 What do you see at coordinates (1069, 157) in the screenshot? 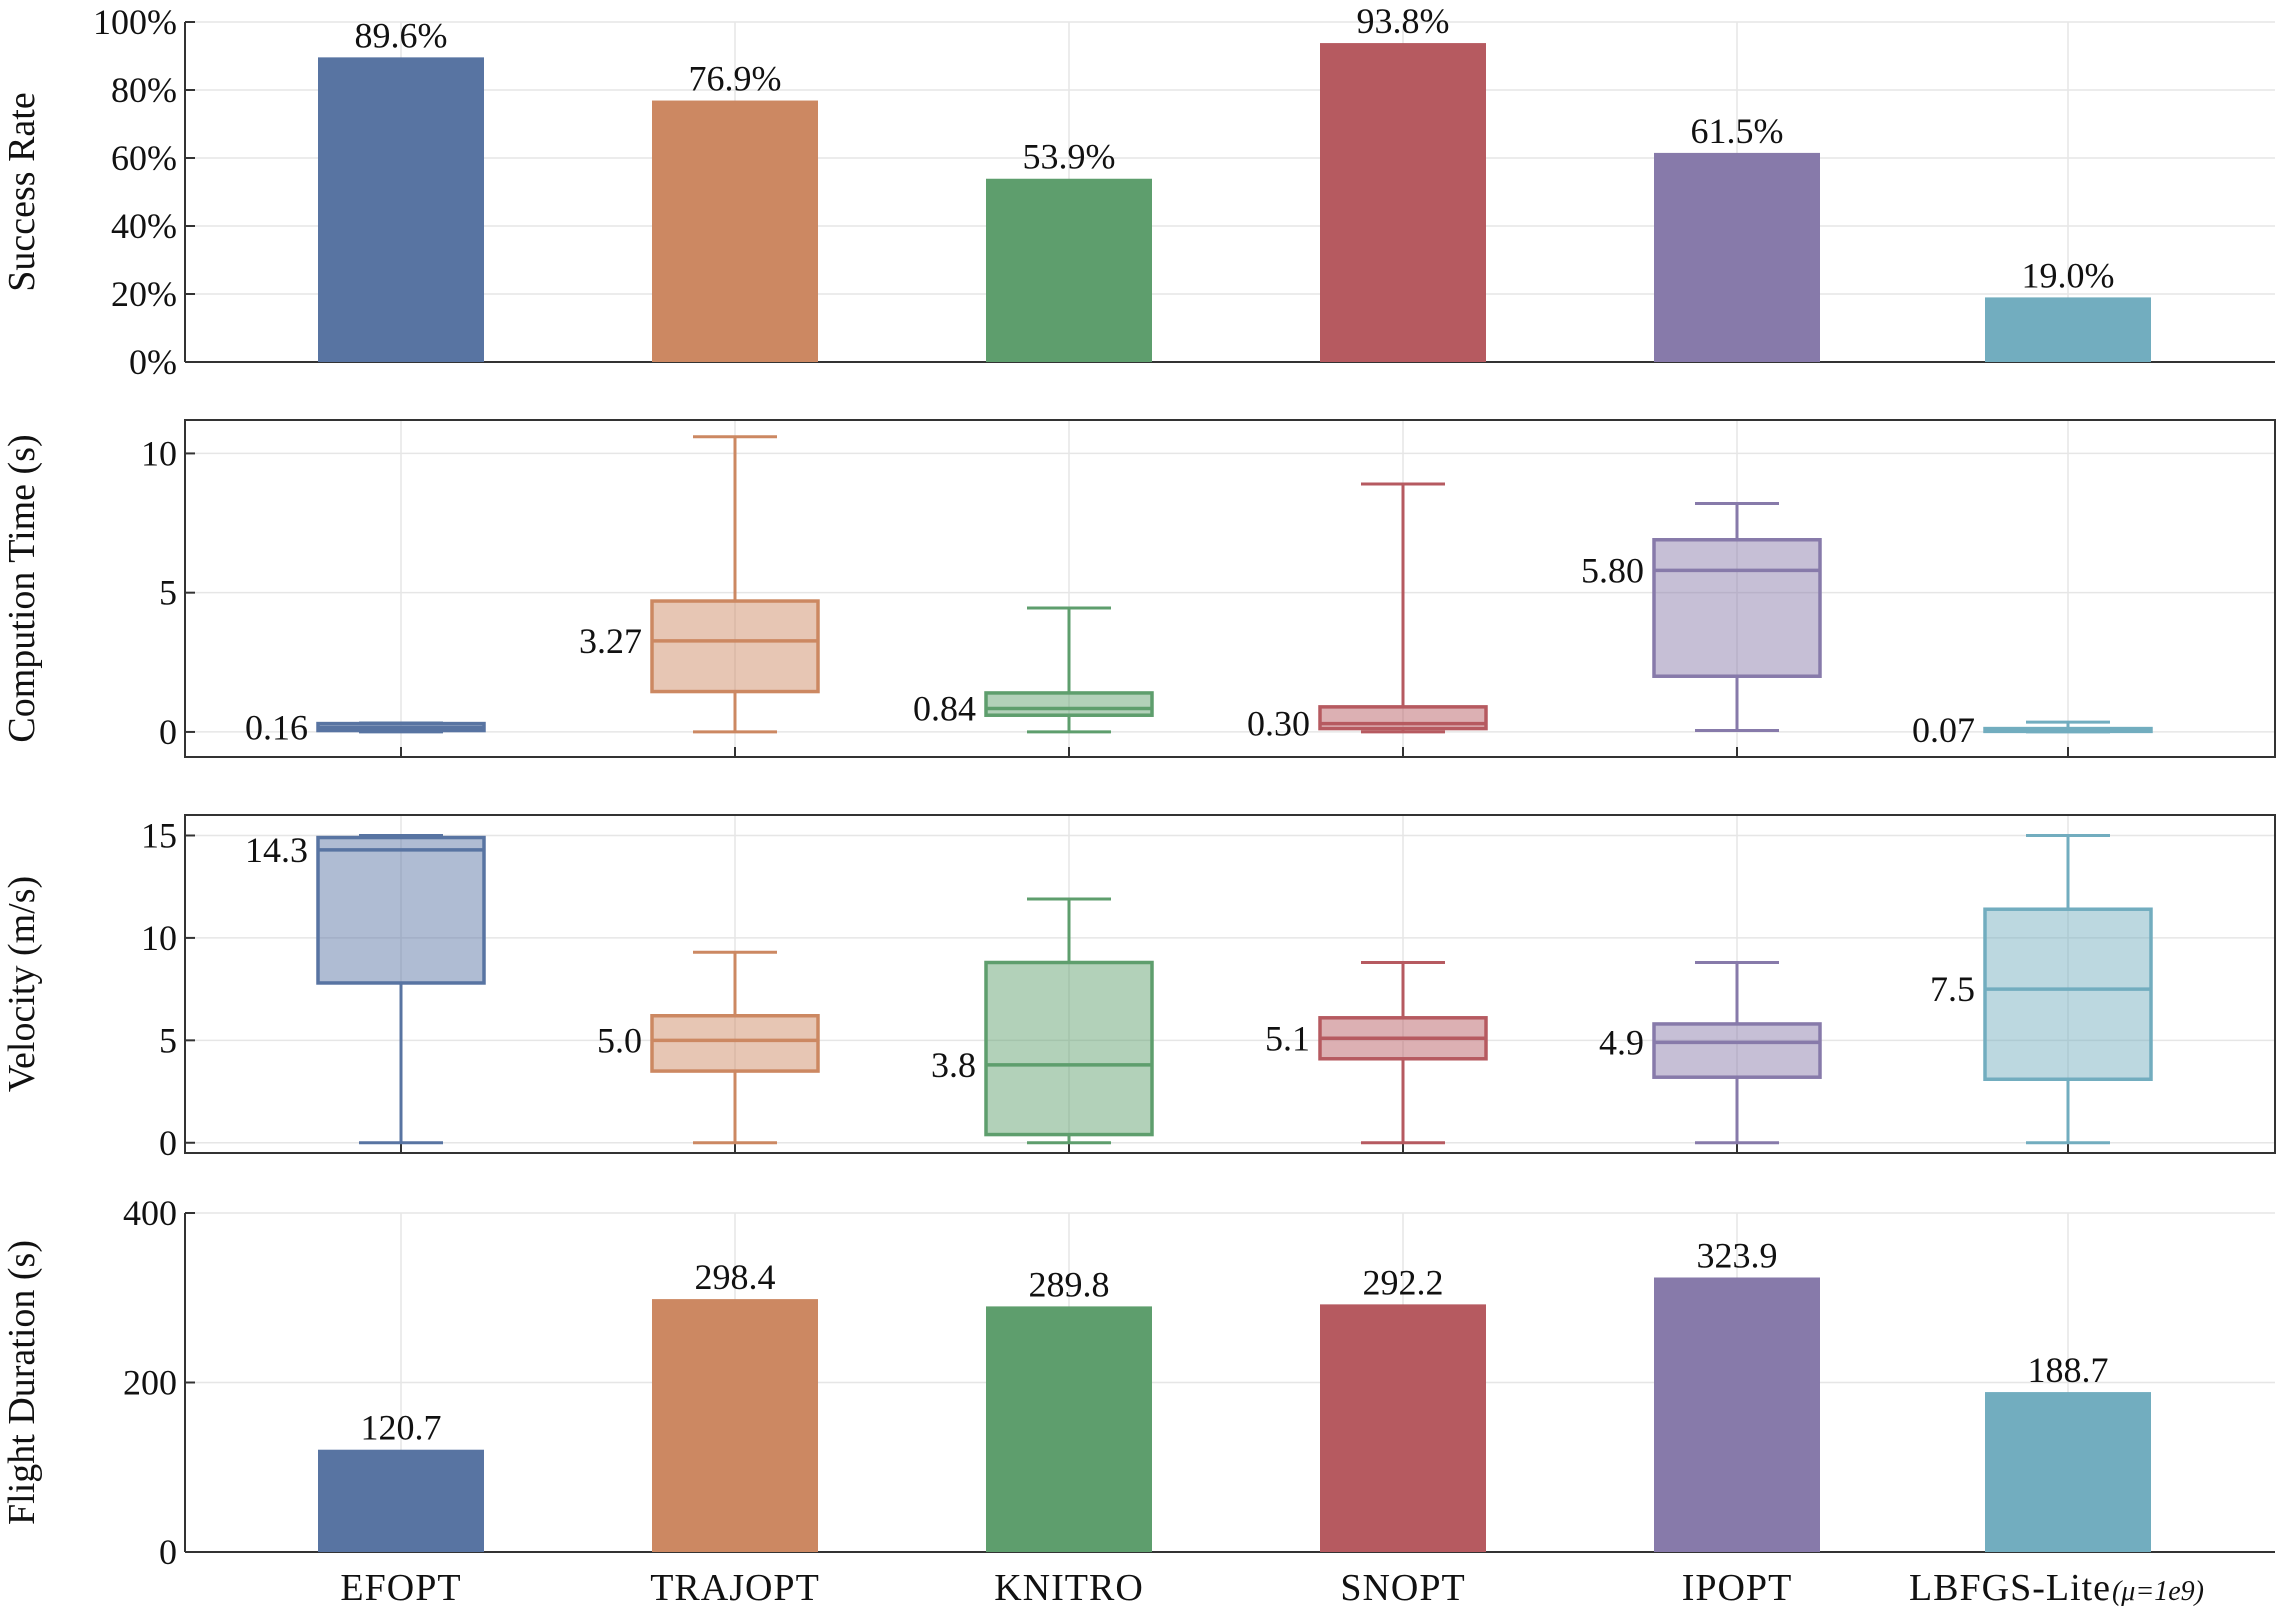
I see `bar-value-label: 53.9%` at bounding box center [1069, 157].